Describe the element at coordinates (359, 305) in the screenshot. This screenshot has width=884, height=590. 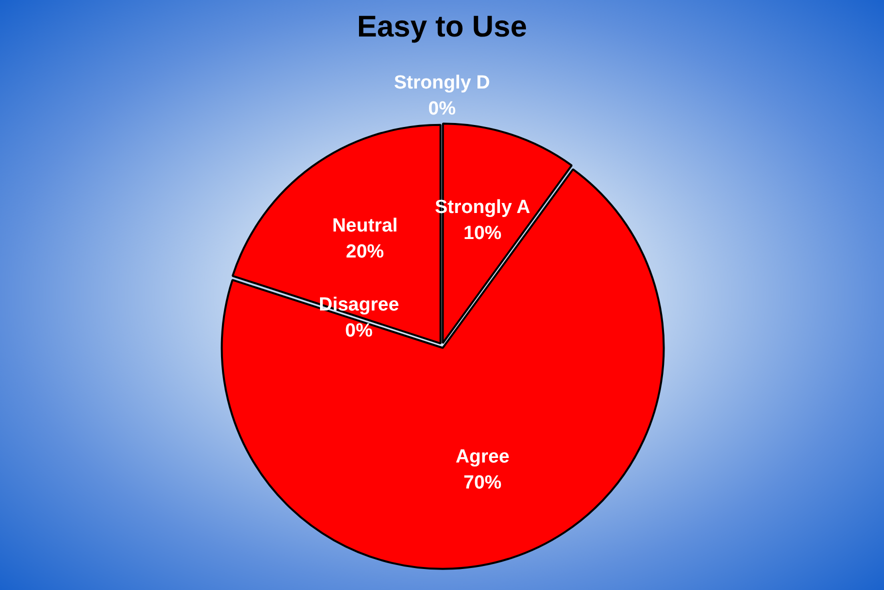
I see `category-label: Disagree` at that location.